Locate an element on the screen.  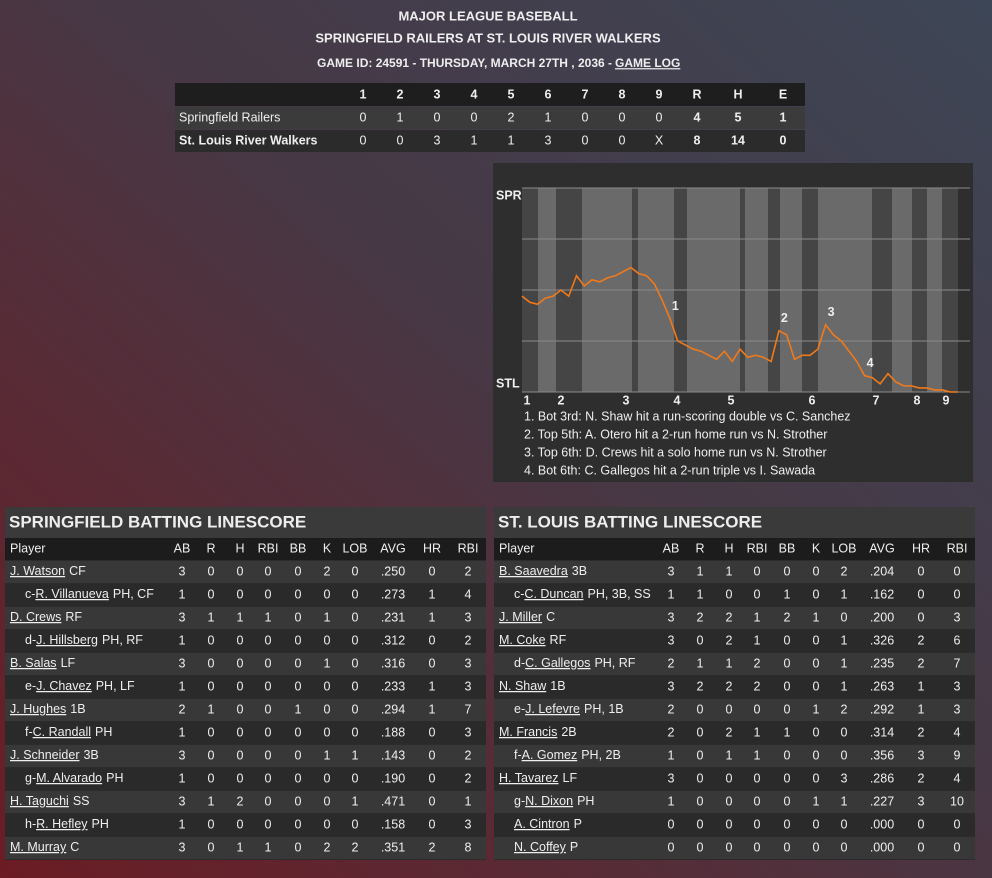
stat-cell: .231 is located at coordinates (393, 617).